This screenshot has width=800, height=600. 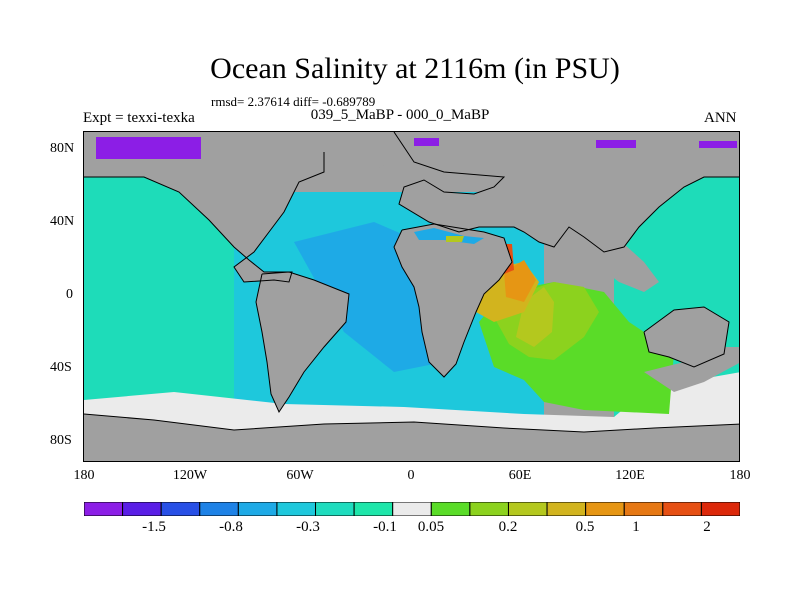 I want to click on lat-label-80n: 80N, so click(x=62, y=148).